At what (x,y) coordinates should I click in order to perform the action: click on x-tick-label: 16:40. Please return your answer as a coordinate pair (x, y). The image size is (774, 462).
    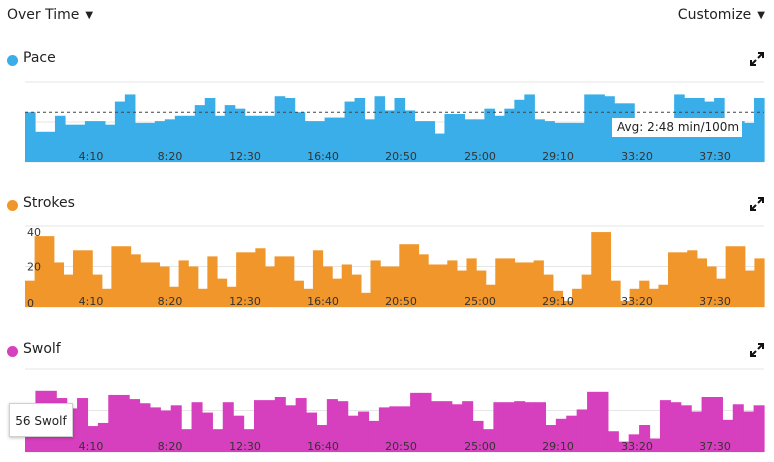
    Looking at the image, I should click on (323, 156).